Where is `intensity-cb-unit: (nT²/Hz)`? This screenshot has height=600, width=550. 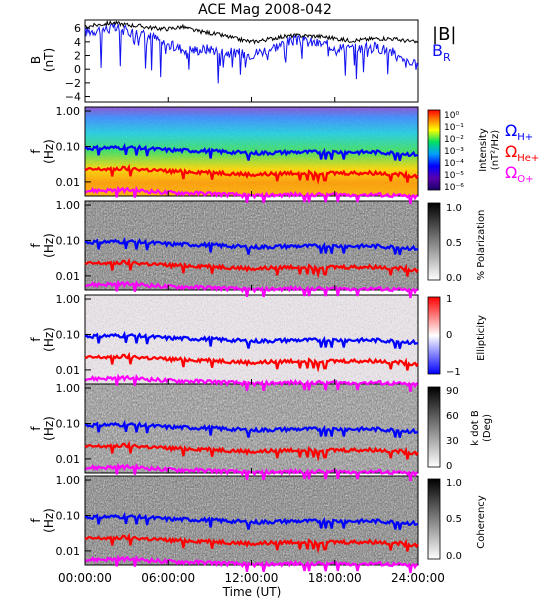 intensity-cb-unit: (nT²/Hz) is located at coordinates (495, 150).